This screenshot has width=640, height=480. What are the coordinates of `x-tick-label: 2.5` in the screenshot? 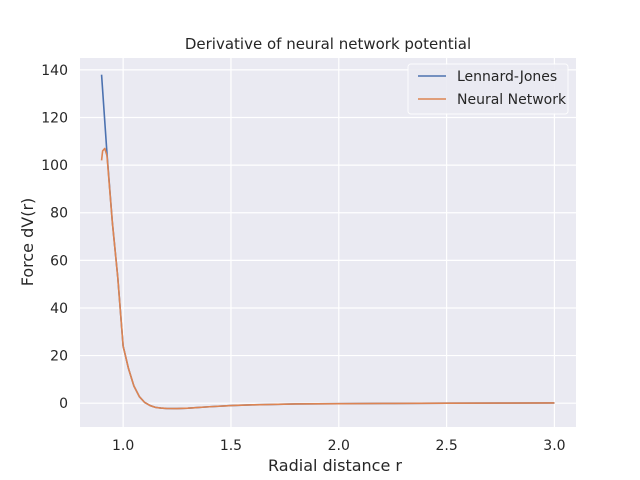 It's located at (446, 446).